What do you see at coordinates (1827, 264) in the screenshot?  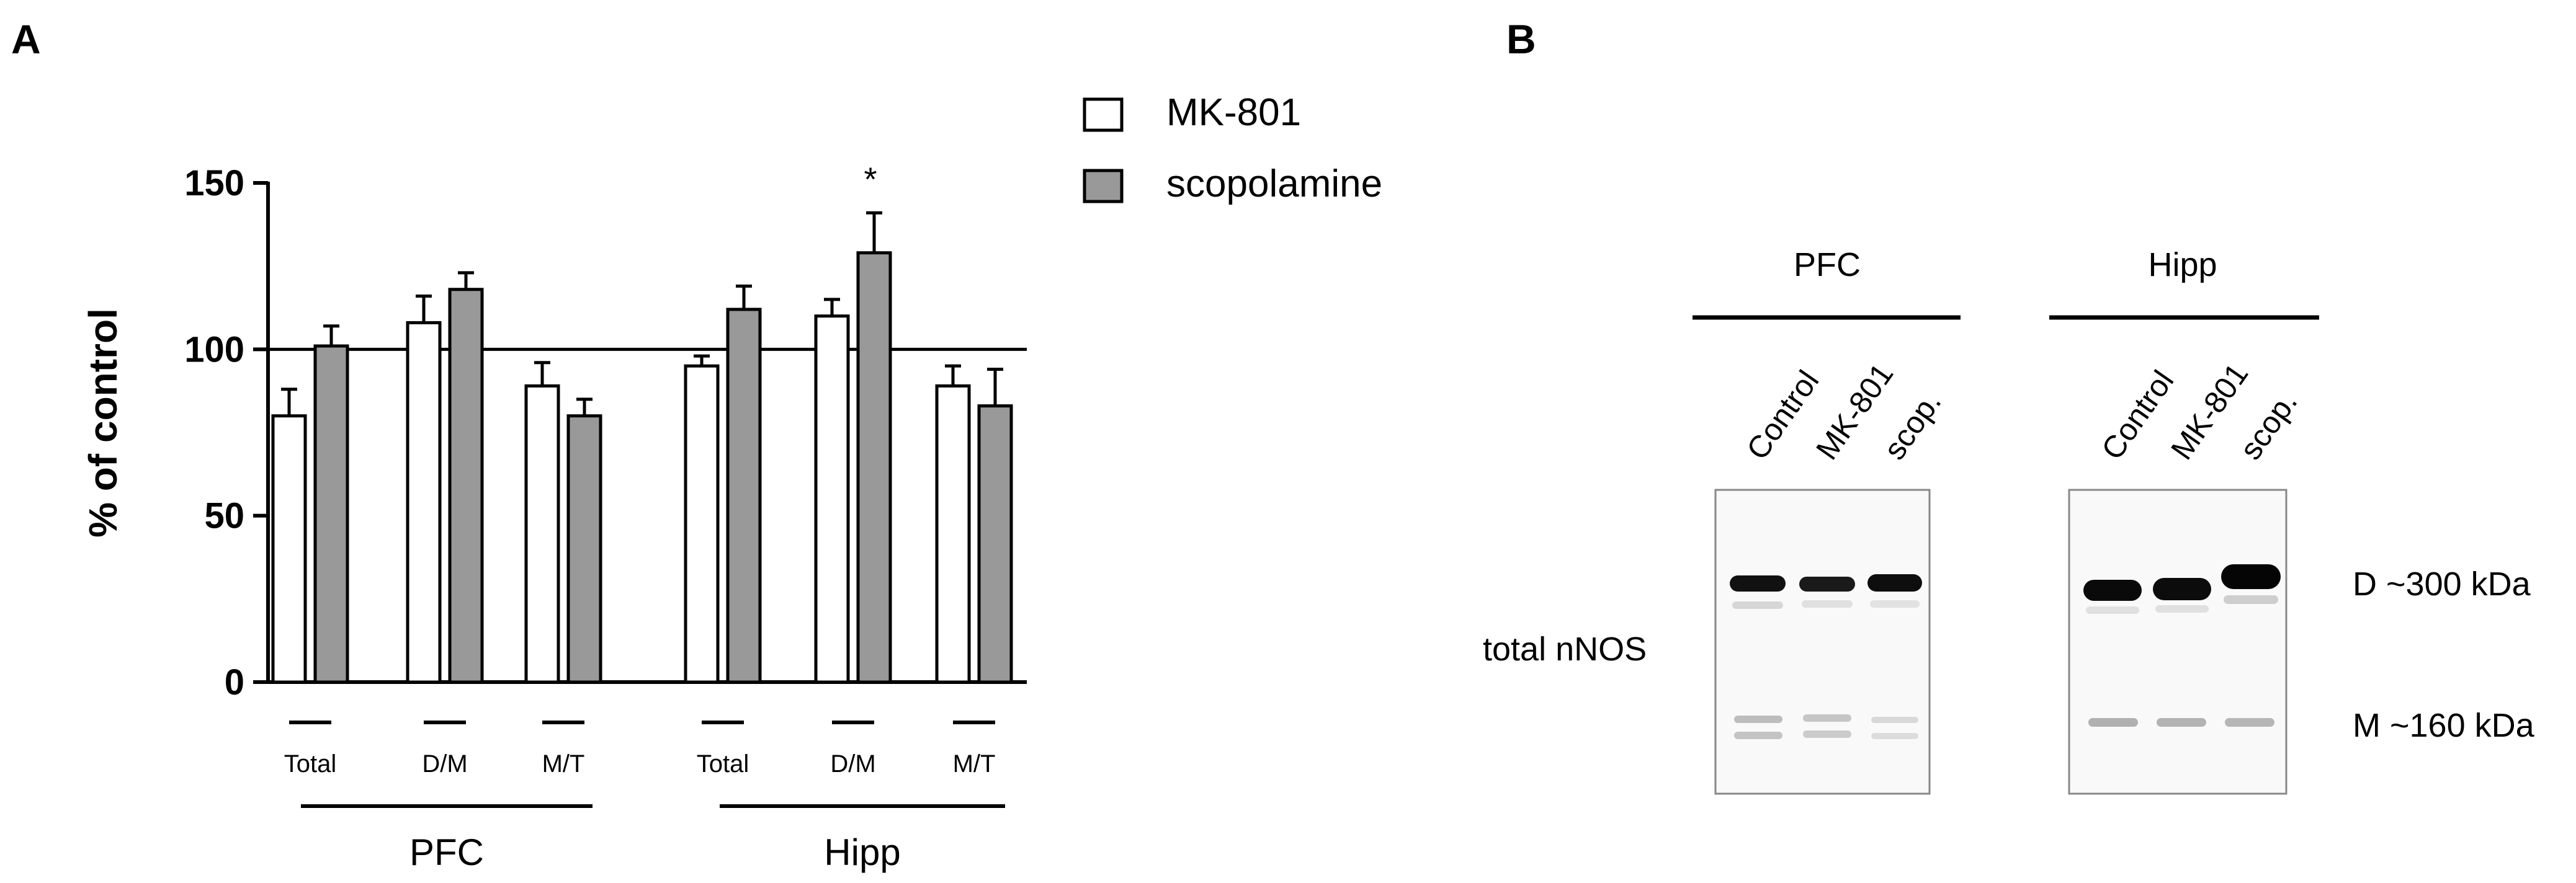 I see `blot-group-label-pfc: PFC` at bounding box center [1827, 264].